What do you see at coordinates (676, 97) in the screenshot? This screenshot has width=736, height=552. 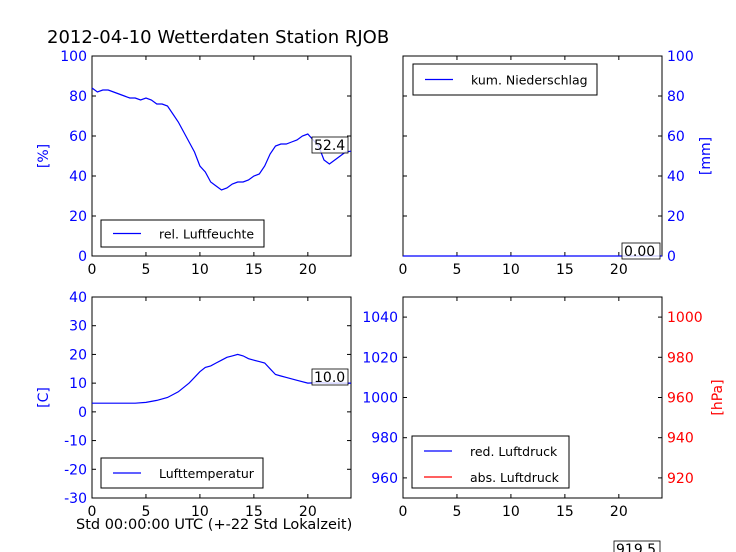 I see `panel-top-right-ytick-label: 80` at bounding box center [676, 97].